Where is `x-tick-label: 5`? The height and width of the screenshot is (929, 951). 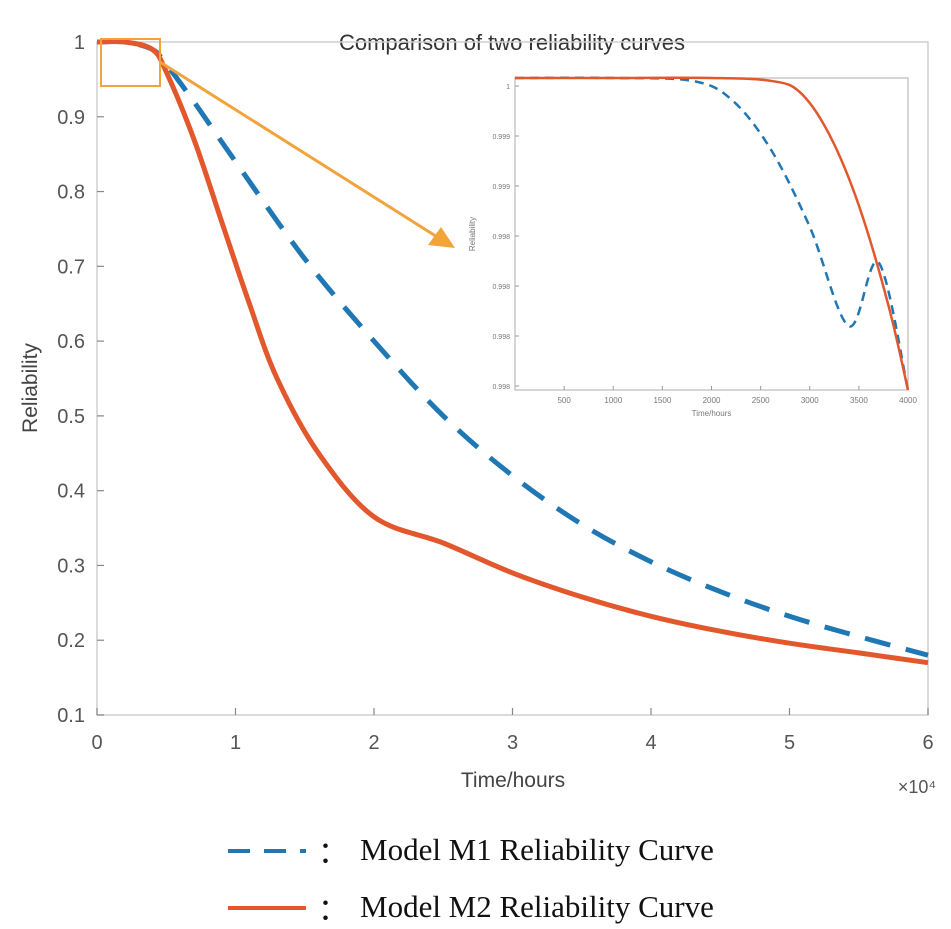 x-tick-label: 5 is located at coordinates (789, 743).